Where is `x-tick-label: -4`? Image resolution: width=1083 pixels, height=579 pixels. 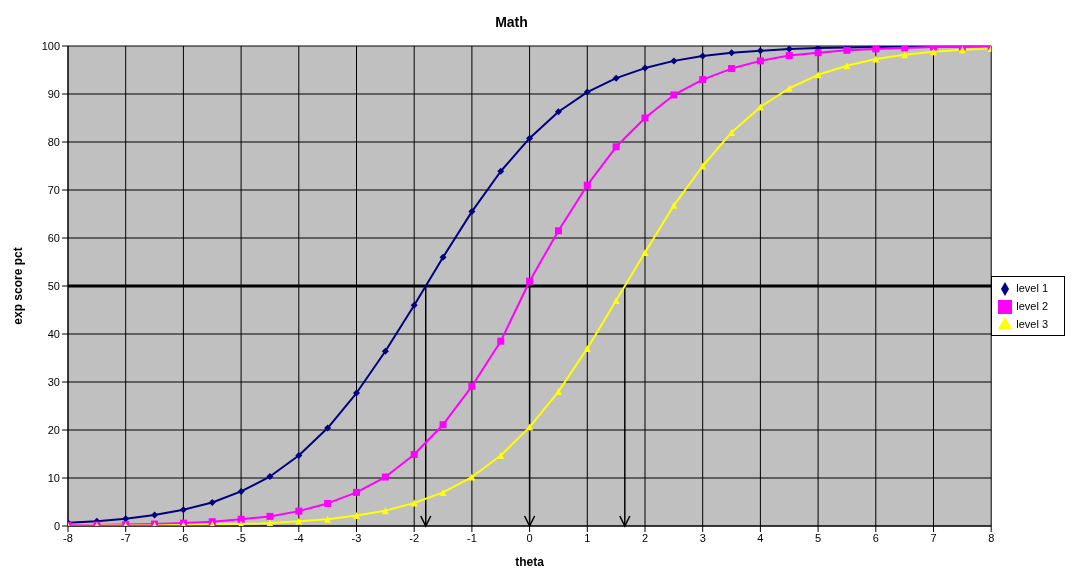 x-tick-label: -4 is located at coordinates (298, 537).